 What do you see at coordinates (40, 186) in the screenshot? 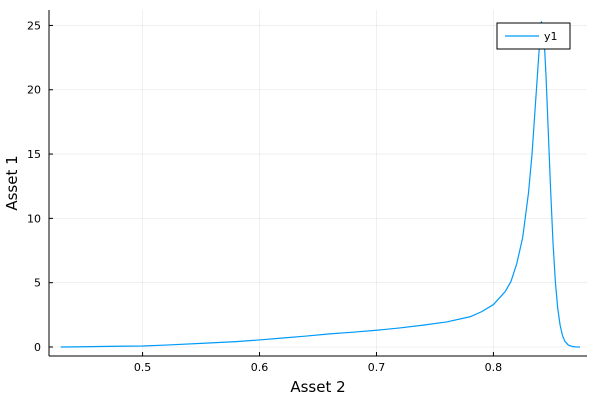
I see `y-ticks: 0 5 10 15 20 25` at bounding box center [40, 186].